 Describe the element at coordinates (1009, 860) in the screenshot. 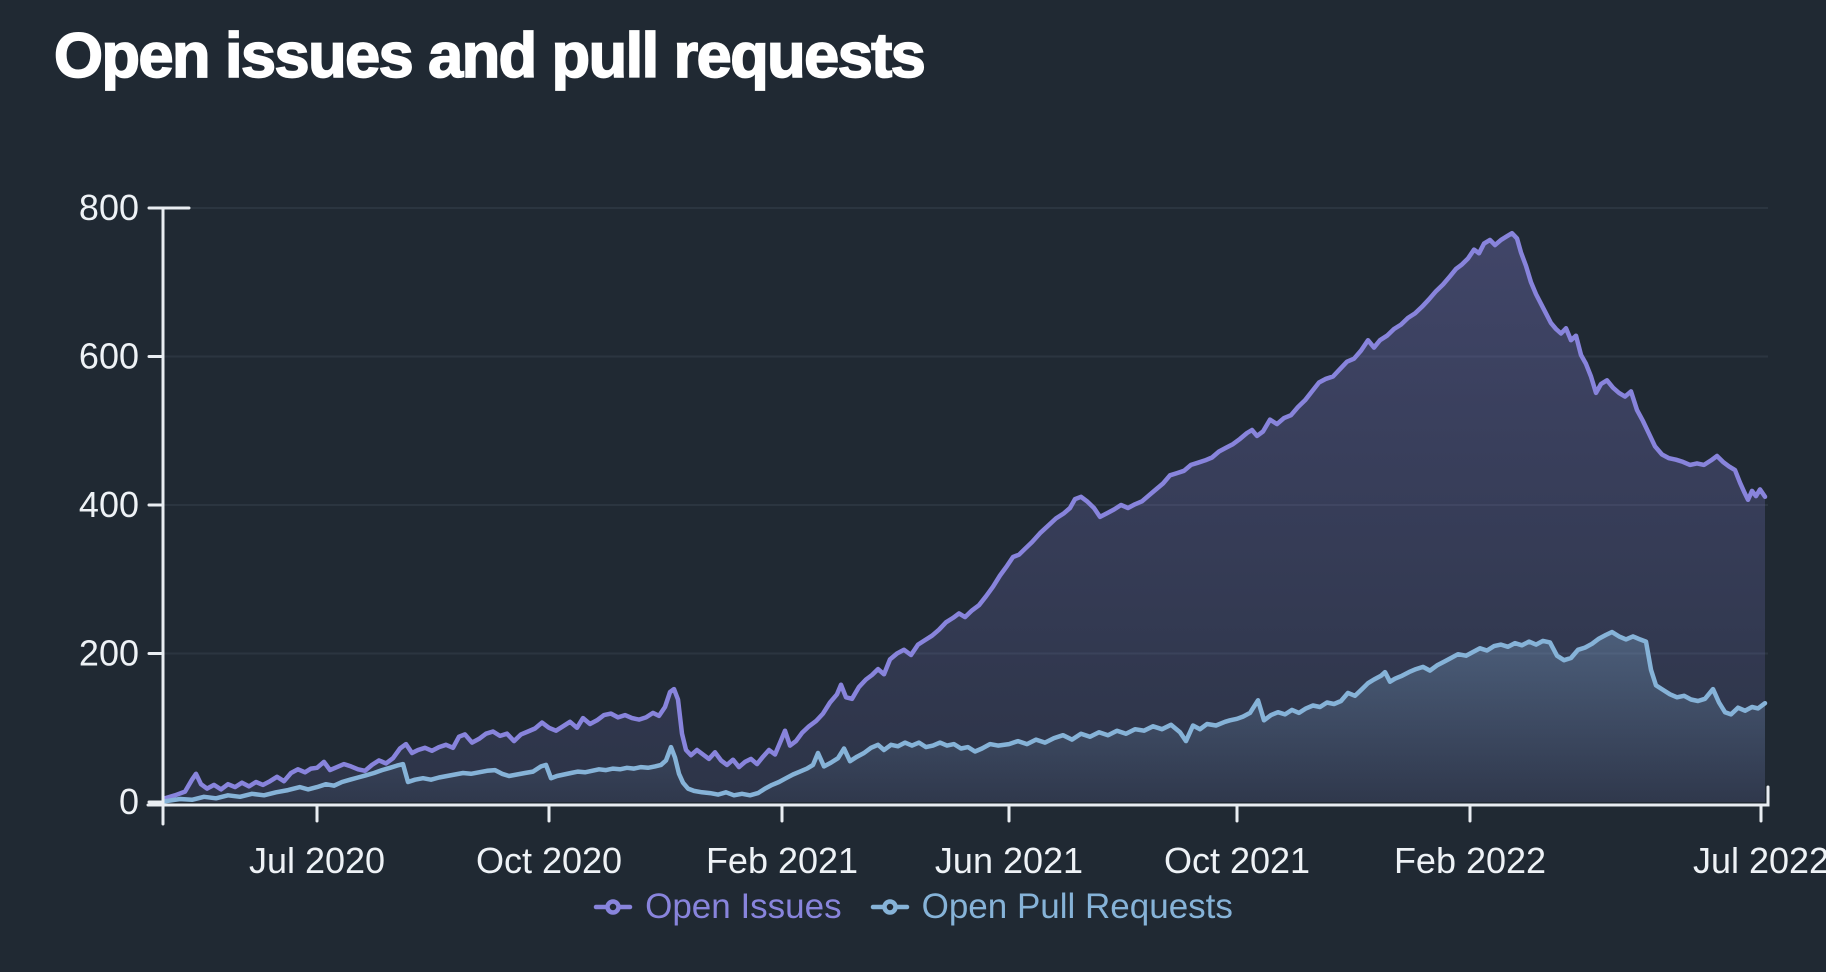

I see `x-axis-label: Jun 2021` at that location.